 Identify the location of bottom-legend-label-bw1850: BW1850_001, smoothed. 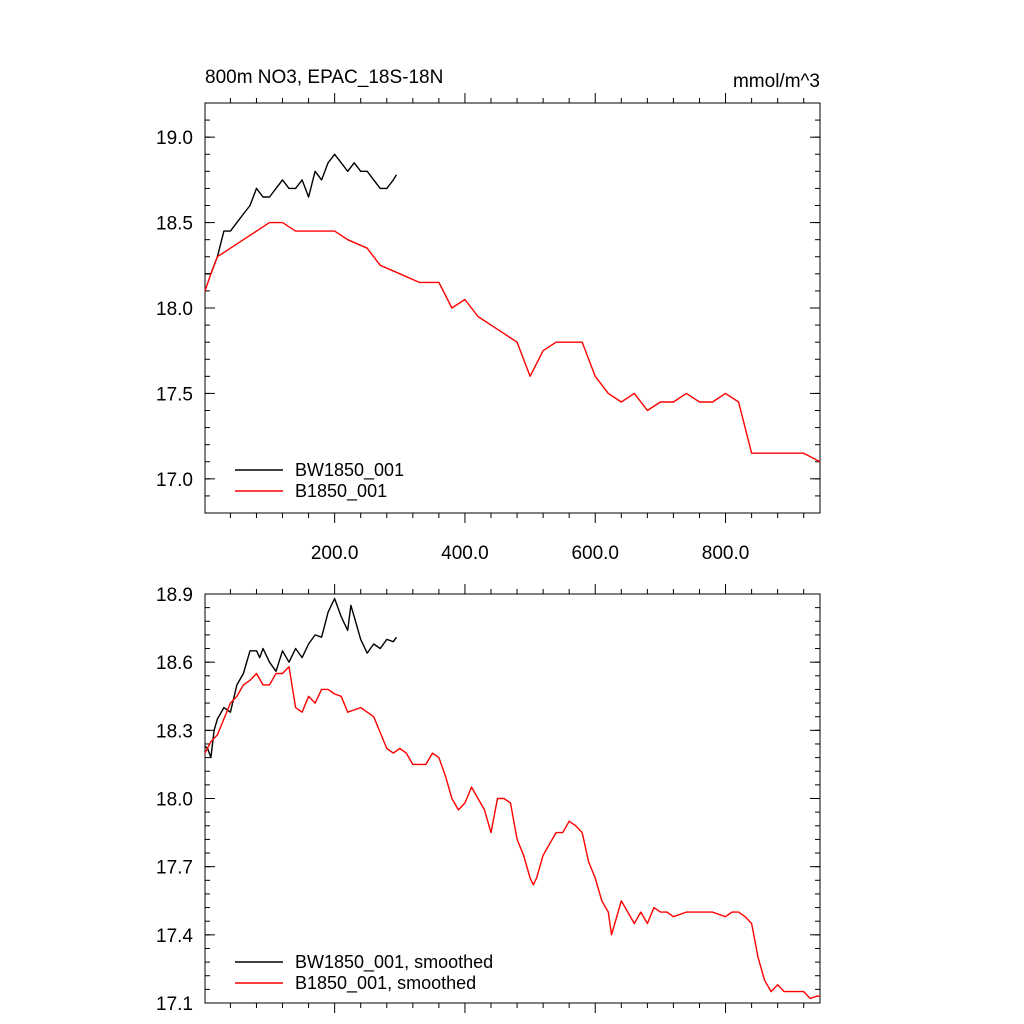
(394, 962).